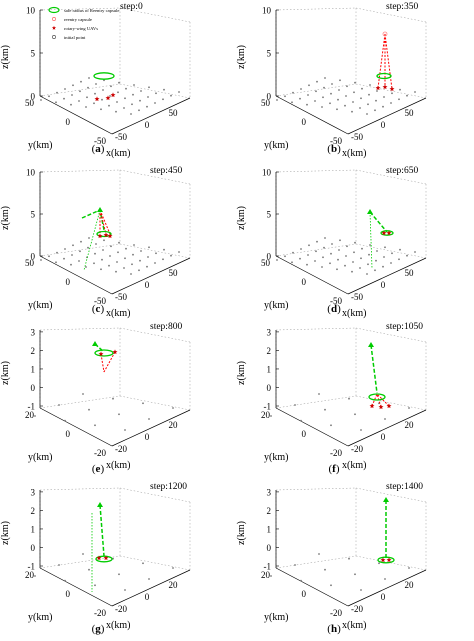 This screenshot has width=474, height=641. Describe the element at coordinates (334, 149) in the screenshot. I see `caption-letter: b` at that location.